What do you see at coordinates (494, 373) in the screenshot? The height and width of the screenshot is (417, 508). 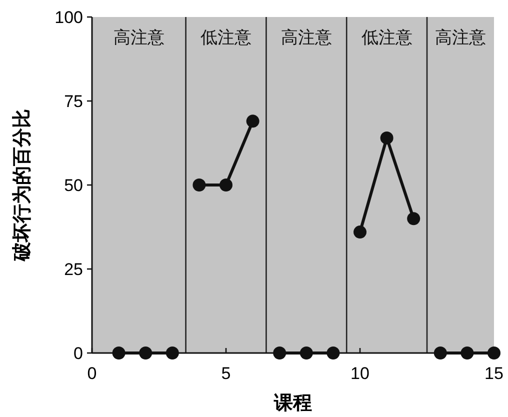 I see `x-tick-label: 15` at bounding box center [494, 373].